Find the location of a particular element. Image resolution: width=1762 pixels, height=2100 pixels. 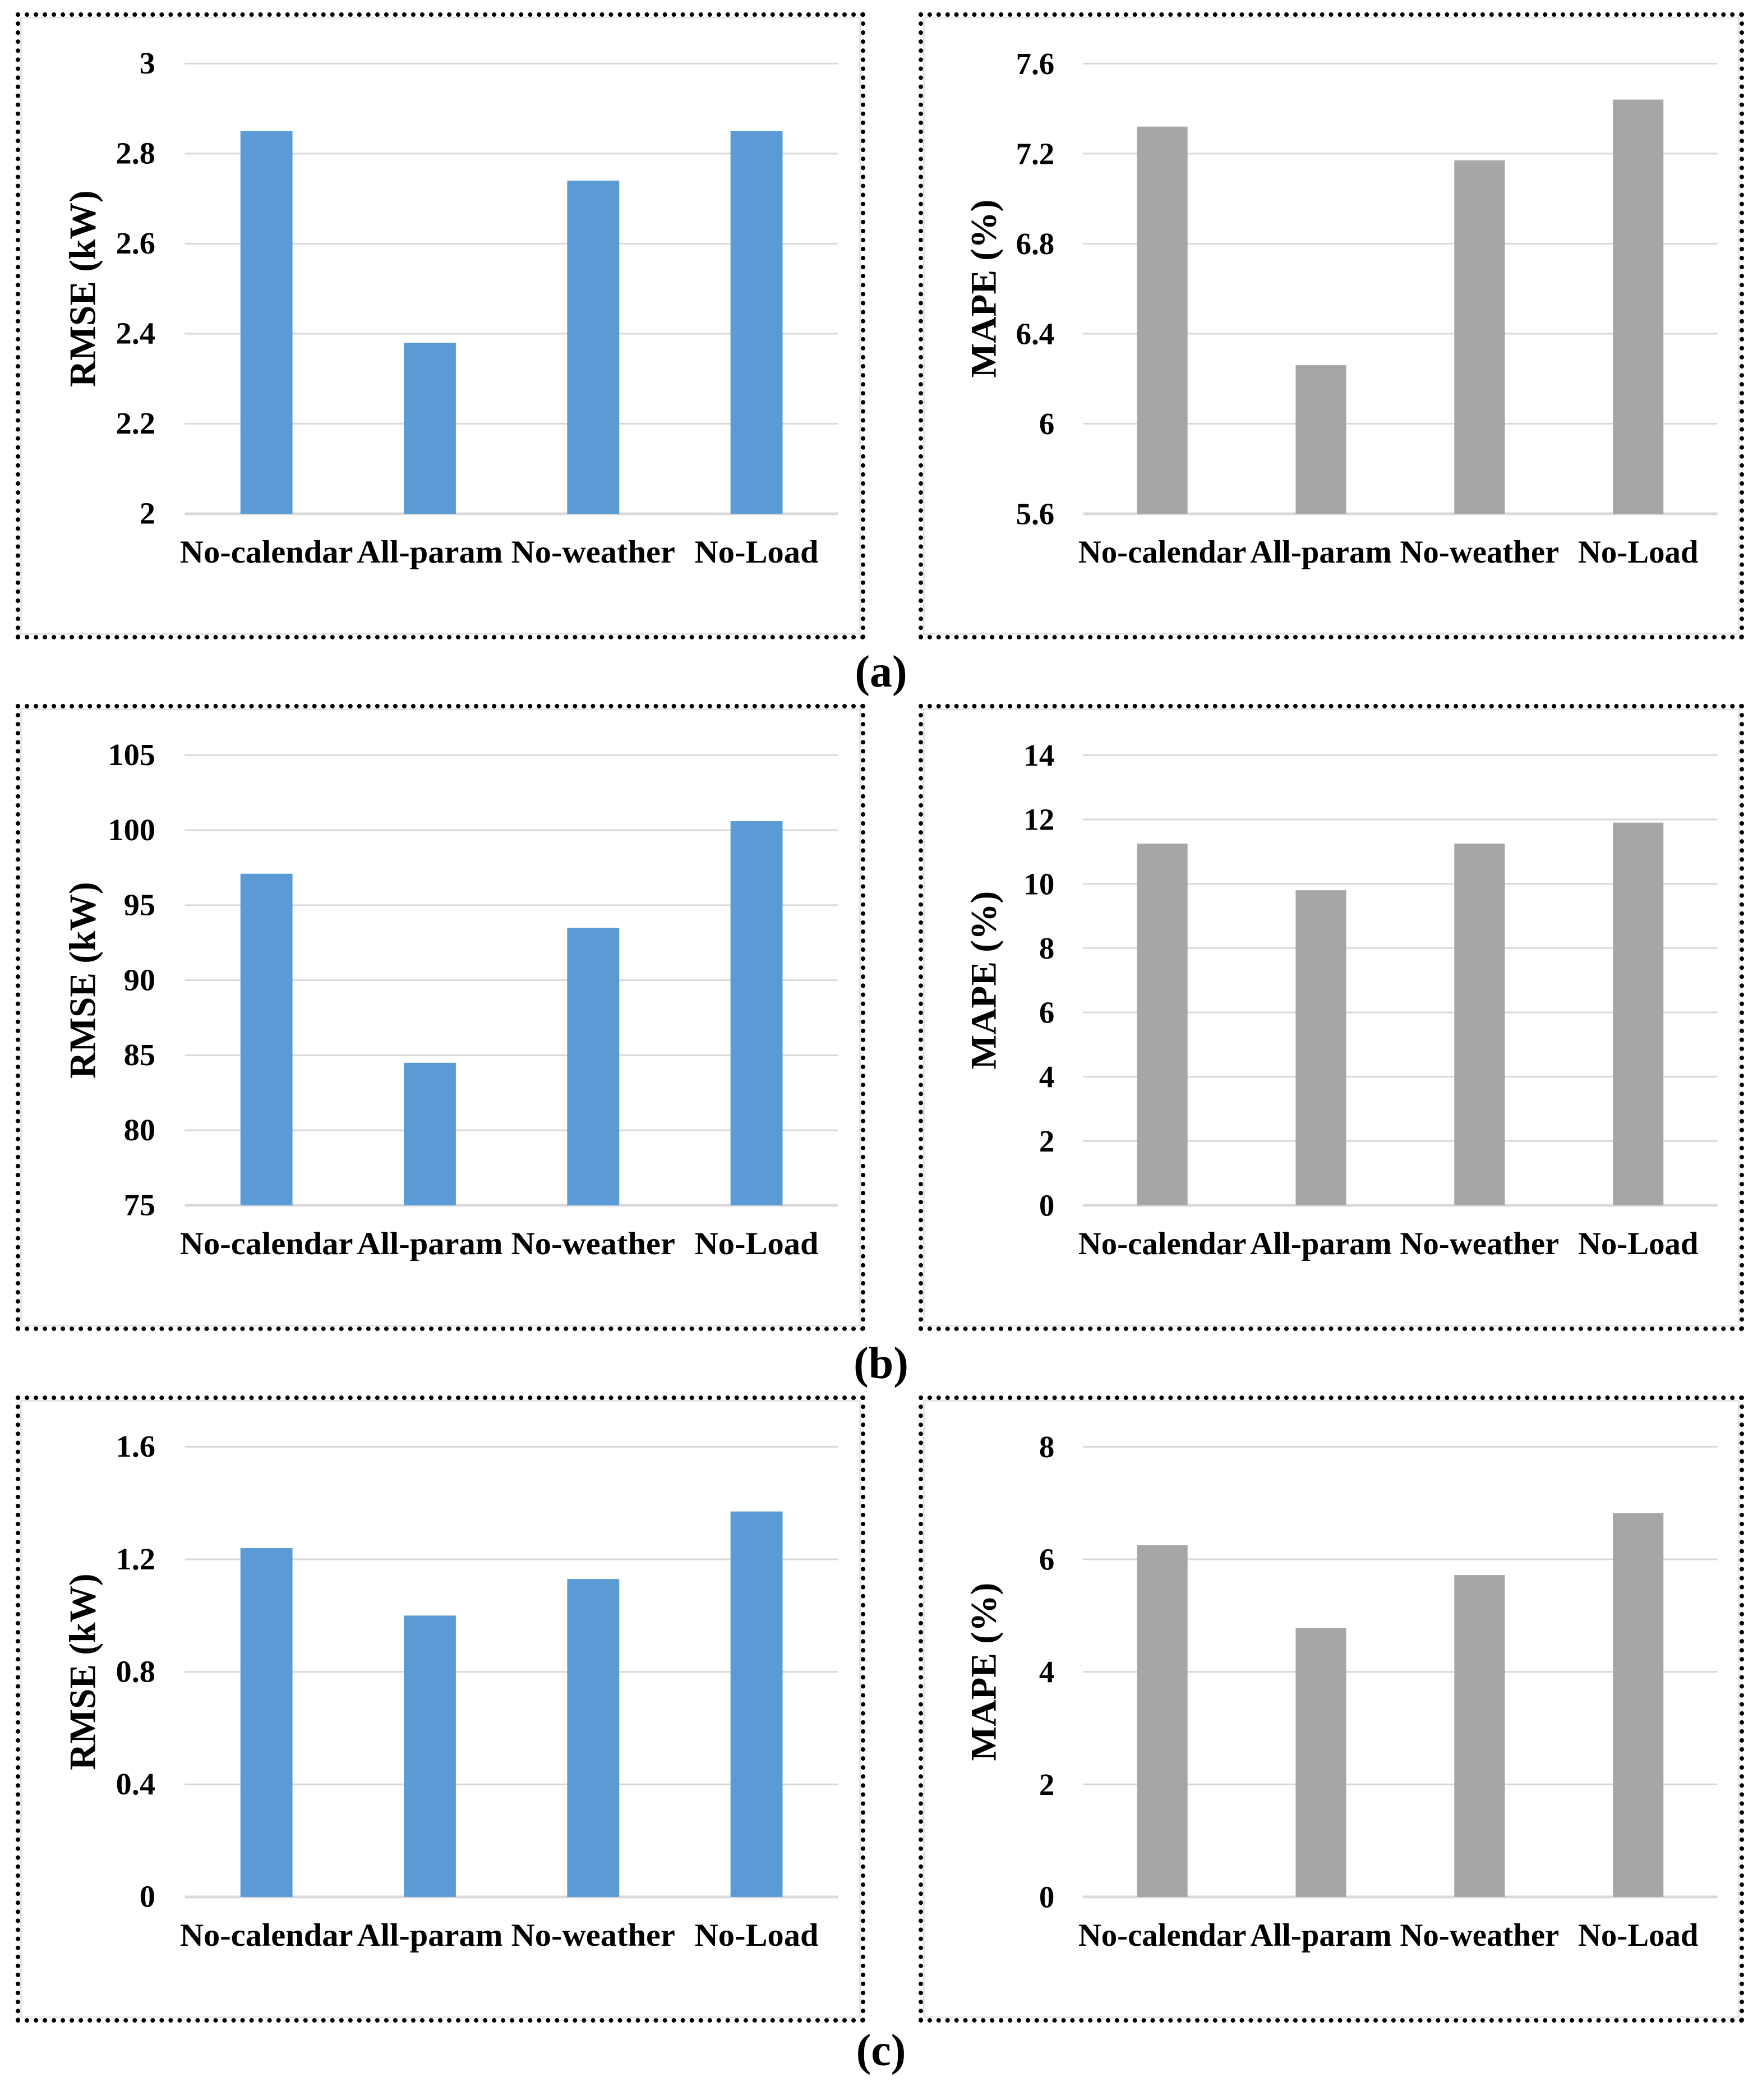

y-tick-label: 7.6 is located at coordinates (1035, 64).